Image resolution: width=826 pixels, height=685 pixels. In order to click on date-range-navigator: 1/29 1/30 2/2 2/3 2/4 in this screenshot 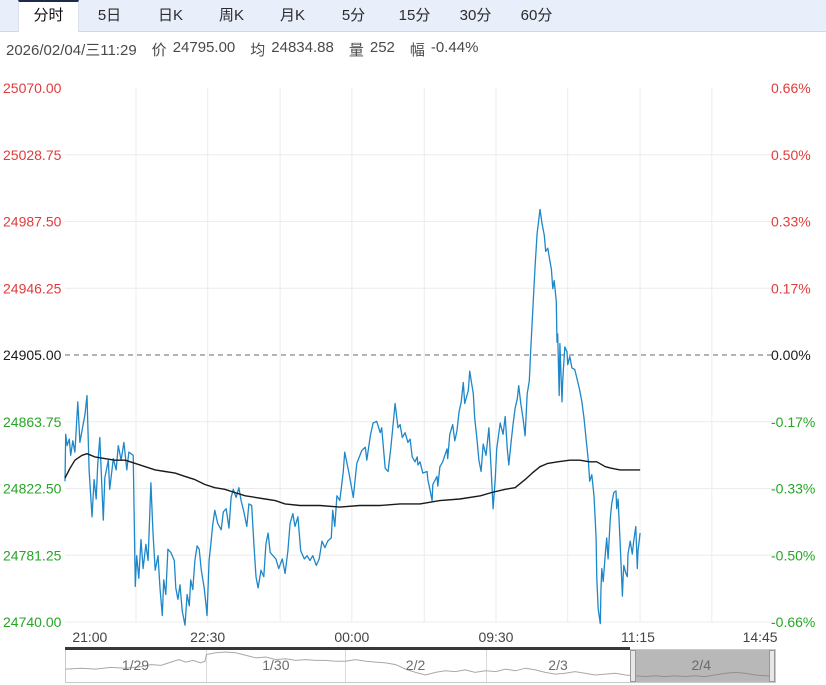, I will do `click(420, 665)`.